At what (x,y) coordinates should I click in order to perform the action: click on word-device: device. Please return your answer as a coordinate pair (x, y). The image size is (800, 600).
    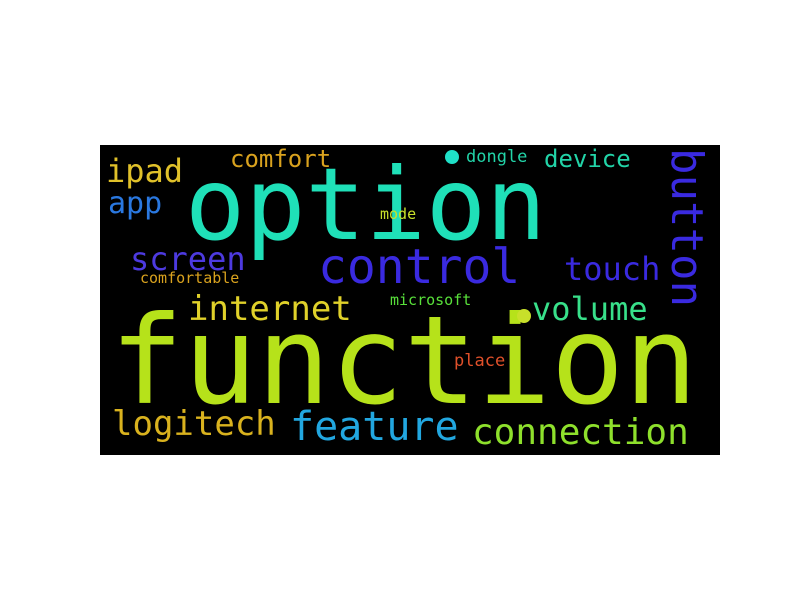
    Looking at the image, I should click on (587, 159).